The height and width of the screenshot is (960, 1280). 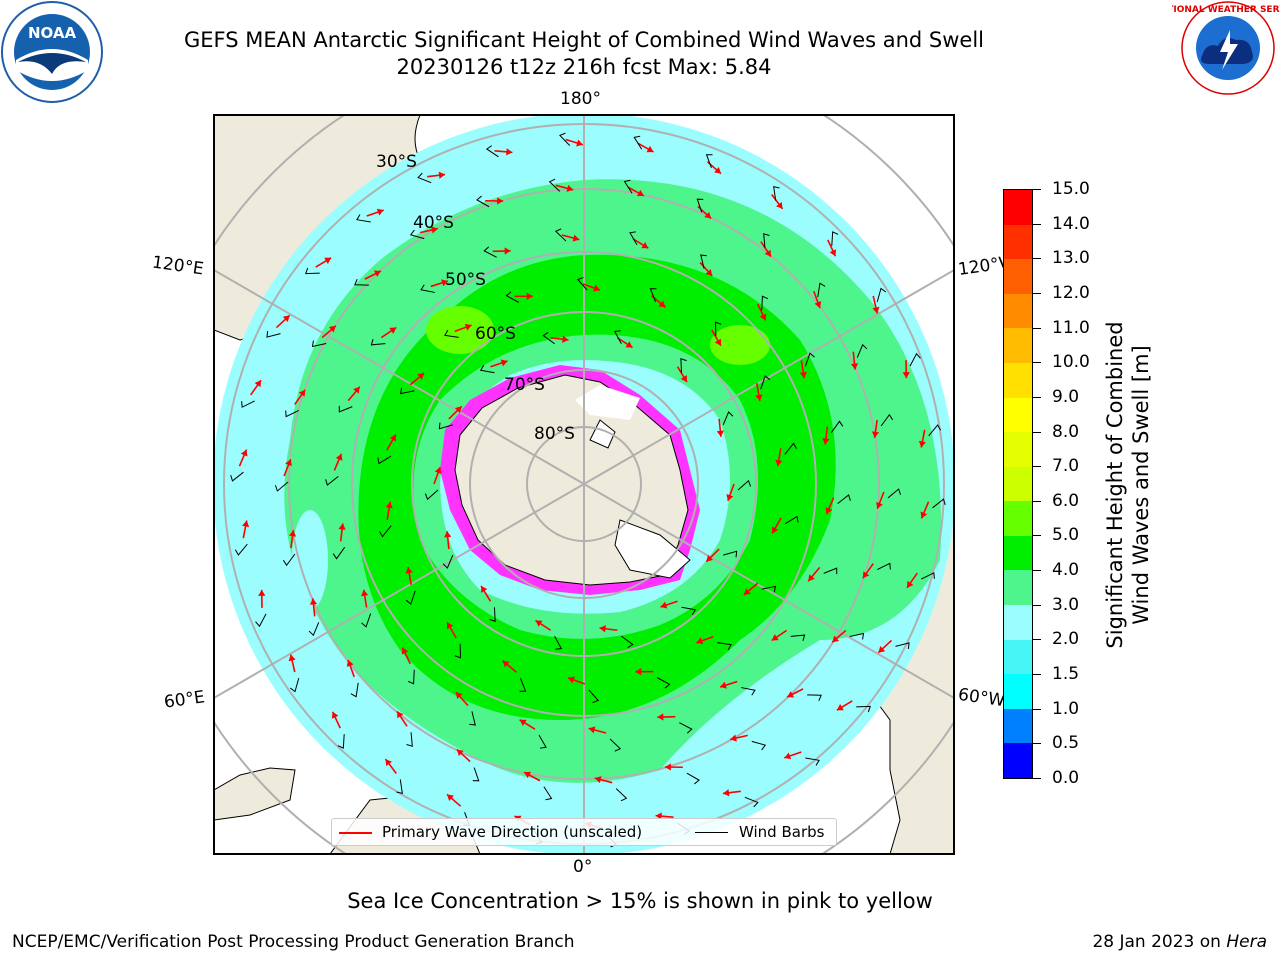 What do you see at coordinates (355, 833) in the screenshot?
I see `primary-wave-swatch` at bounding box center [355, 833].